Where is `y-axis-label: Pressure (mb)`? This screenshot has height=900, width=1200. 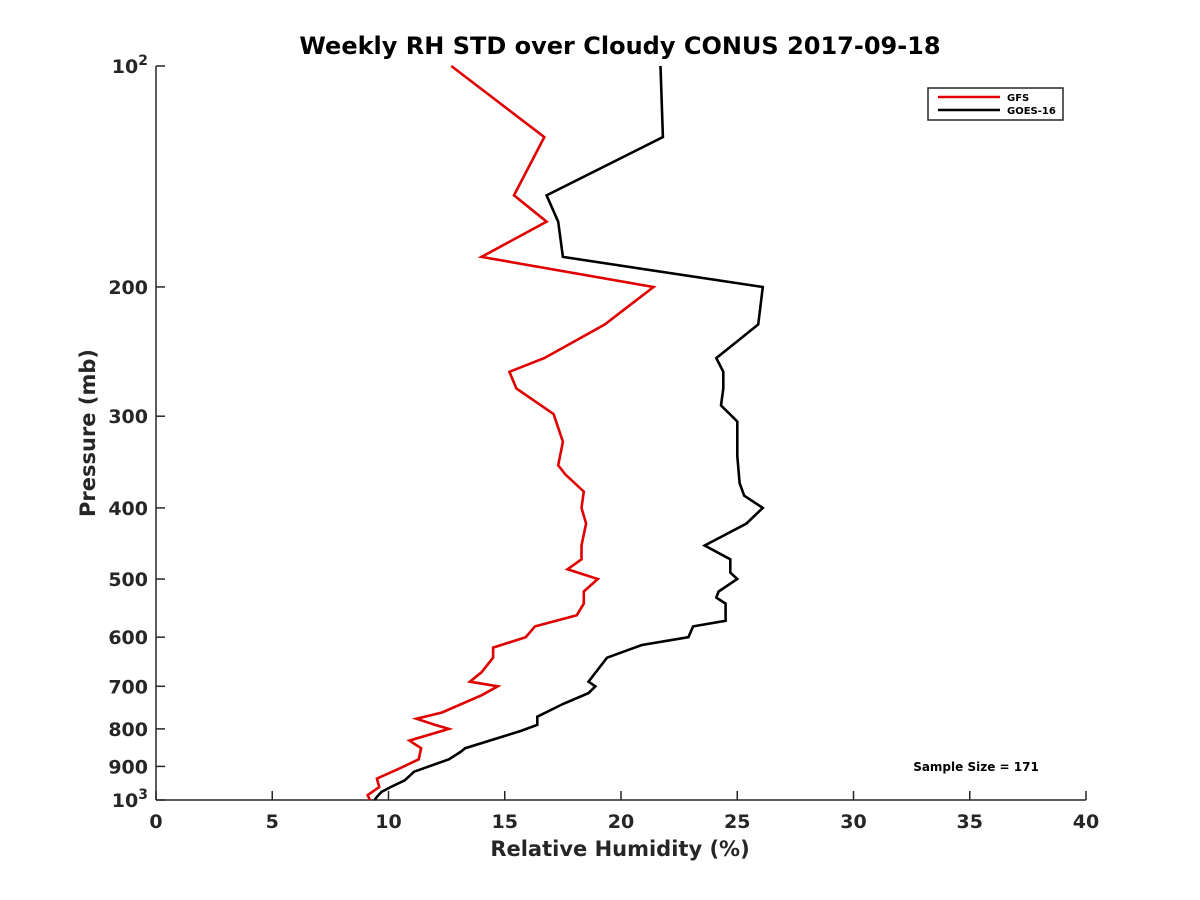 y-axis-label: Pressure (mb) is located at coordinates (88, 433).